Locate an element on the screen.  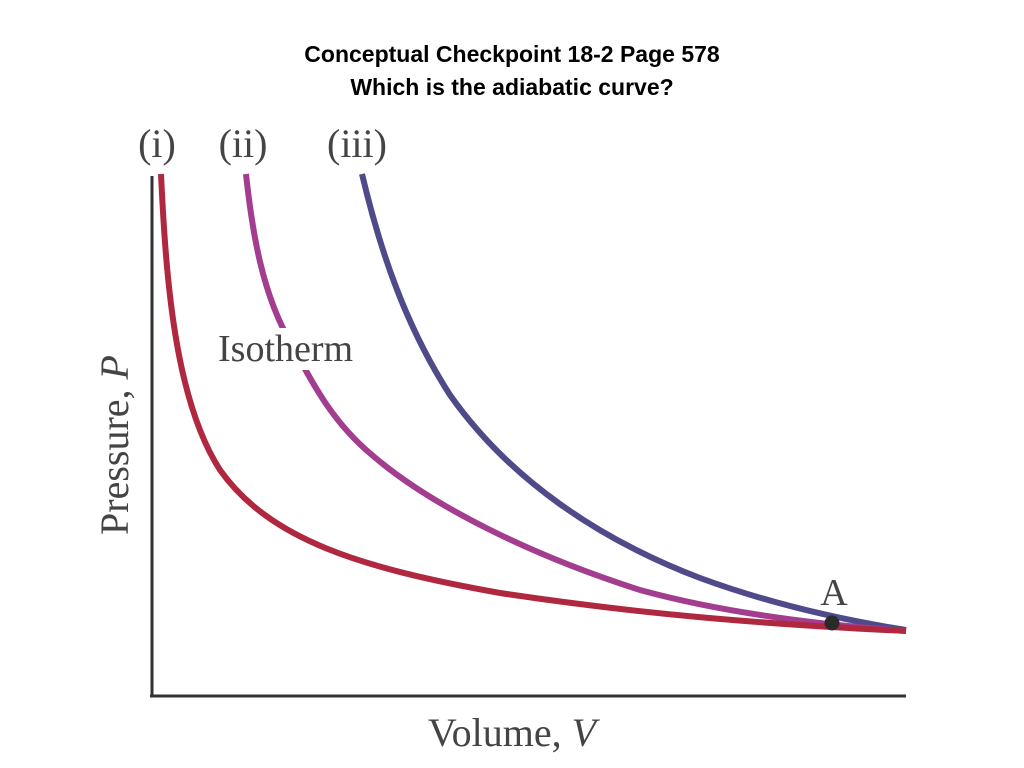
title-line-1: Conceptual Checkpoint 18-2 Page 578 is located at coordinates (512, 54).